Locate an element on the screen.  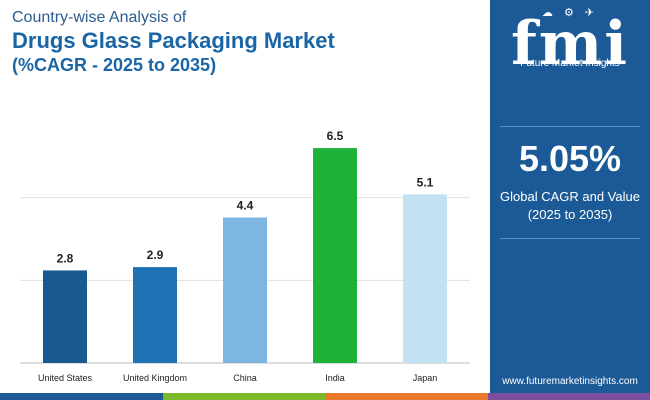
x-tick-label: Japan is located at coordinates (425, 378).